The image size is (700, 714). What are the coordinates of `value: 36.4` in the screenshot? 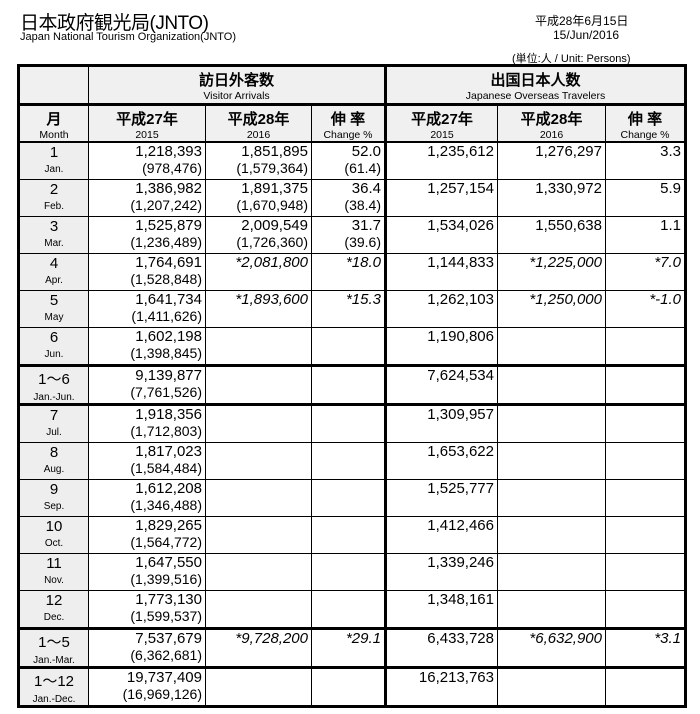 It's located at (366, 188).